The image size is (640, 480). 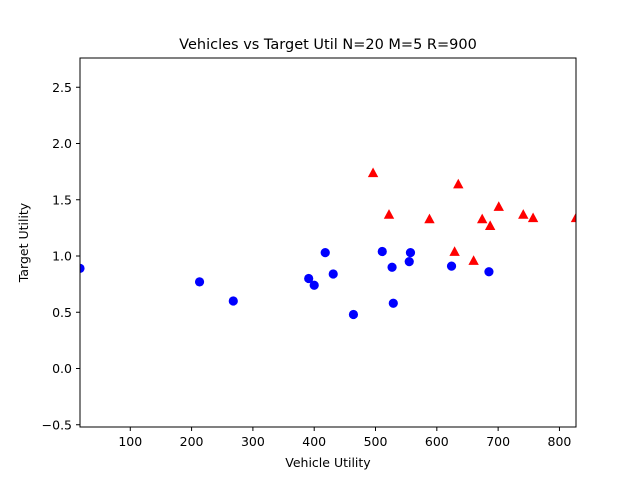 I want to click on y-tick-label: 0.5, so click(x=62, y=312).